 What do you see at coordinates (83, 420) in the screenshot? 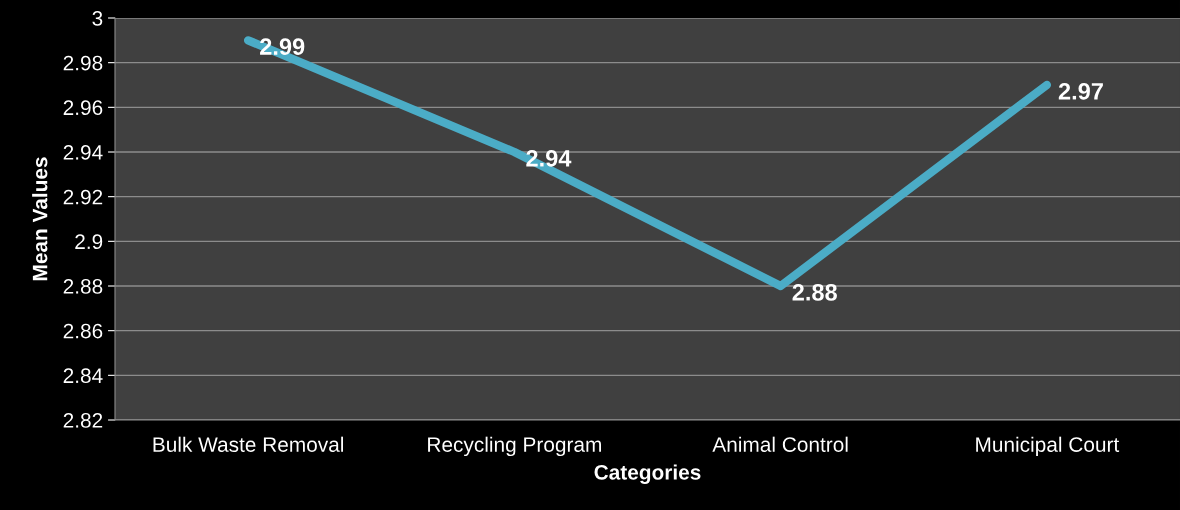
I see `y-tick-label: 2.82` at bounding box center [83, 420].